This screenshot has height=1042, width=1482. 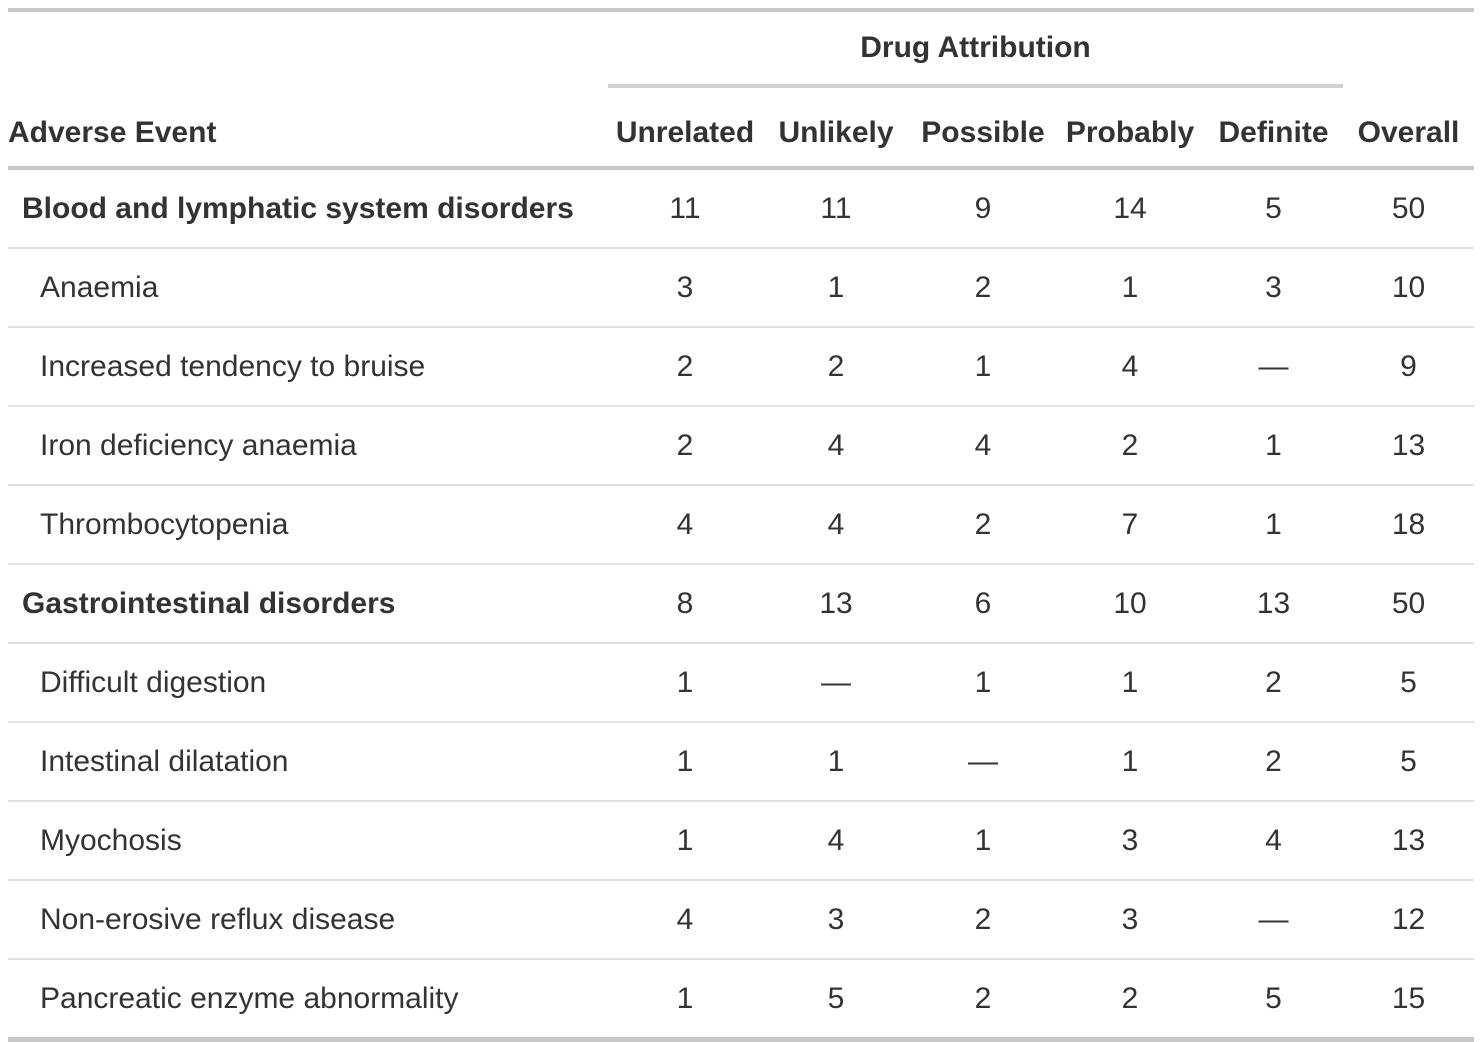 What do you see at coordinates (308, 841) in the screenshot?
I see `row-label: Myochosis` at bounding box center [308, 841].